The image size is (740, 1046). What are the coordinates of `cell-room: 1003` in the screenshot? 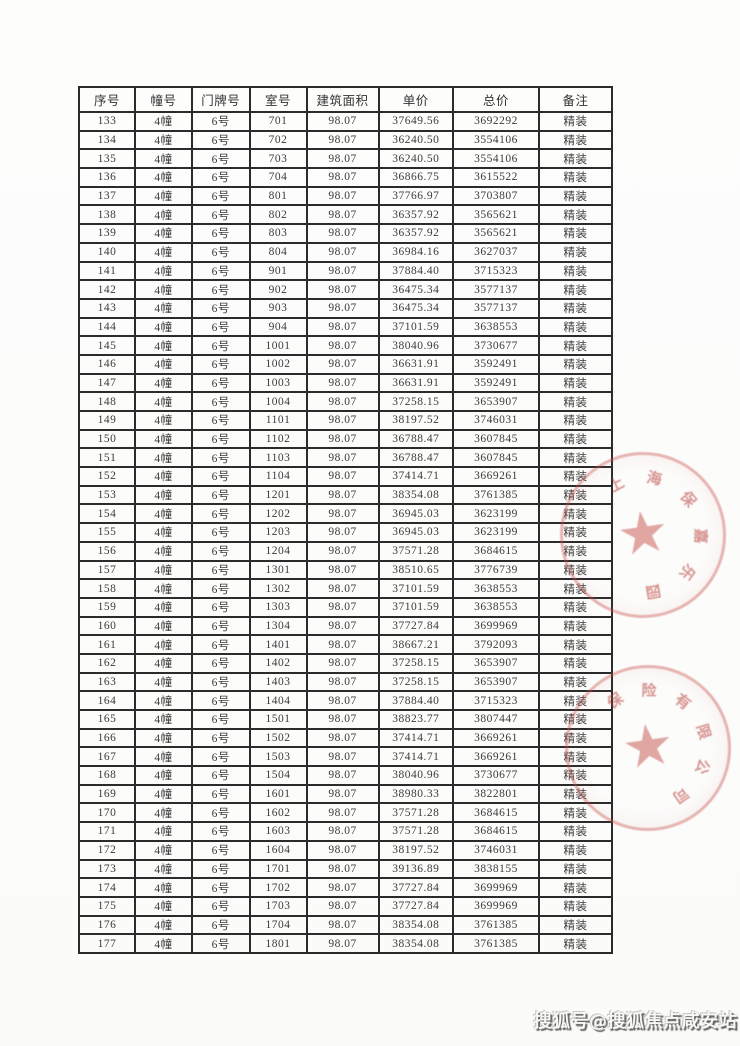 It's located at (278, 383).